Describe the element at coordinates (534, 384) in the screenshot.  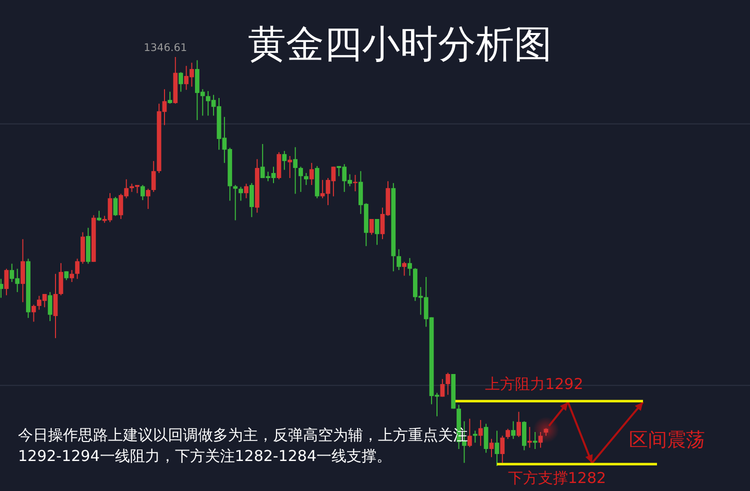
I see `ref-line-label: 上方阻力1292` at that location.